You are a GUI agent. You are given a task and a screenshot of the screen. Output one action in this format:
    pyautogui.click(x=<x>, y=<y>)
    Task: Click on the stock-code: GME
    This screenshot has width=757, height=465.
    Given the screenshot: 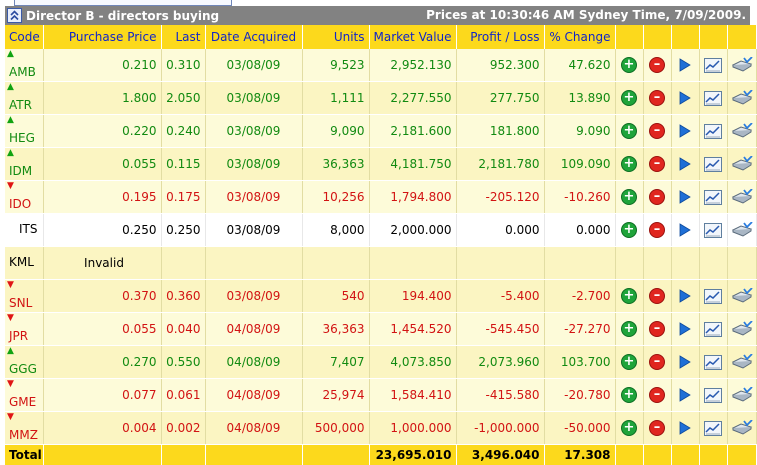 What is the action you would take?
    pyautogui.click(x=22, y=402)
    